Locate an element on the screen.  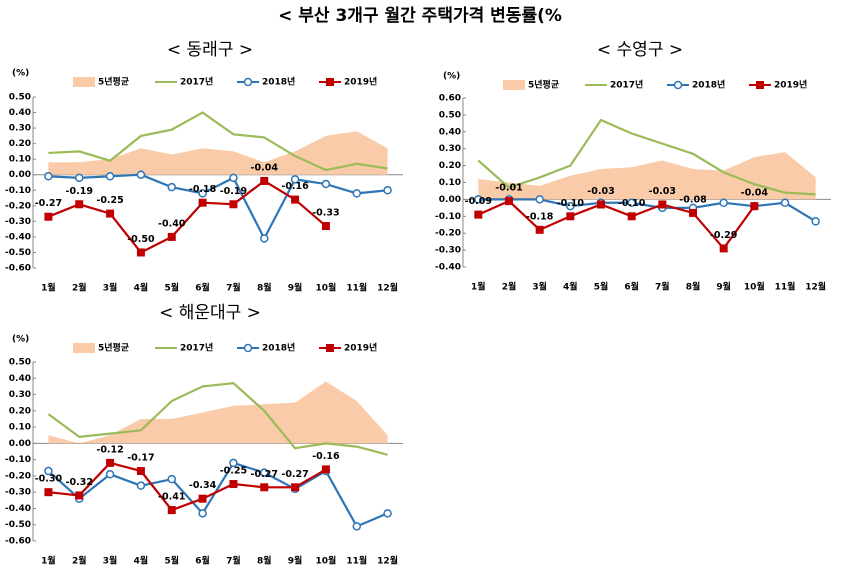
chart-title: < 동래구 > is located at coordinates (210, 50).